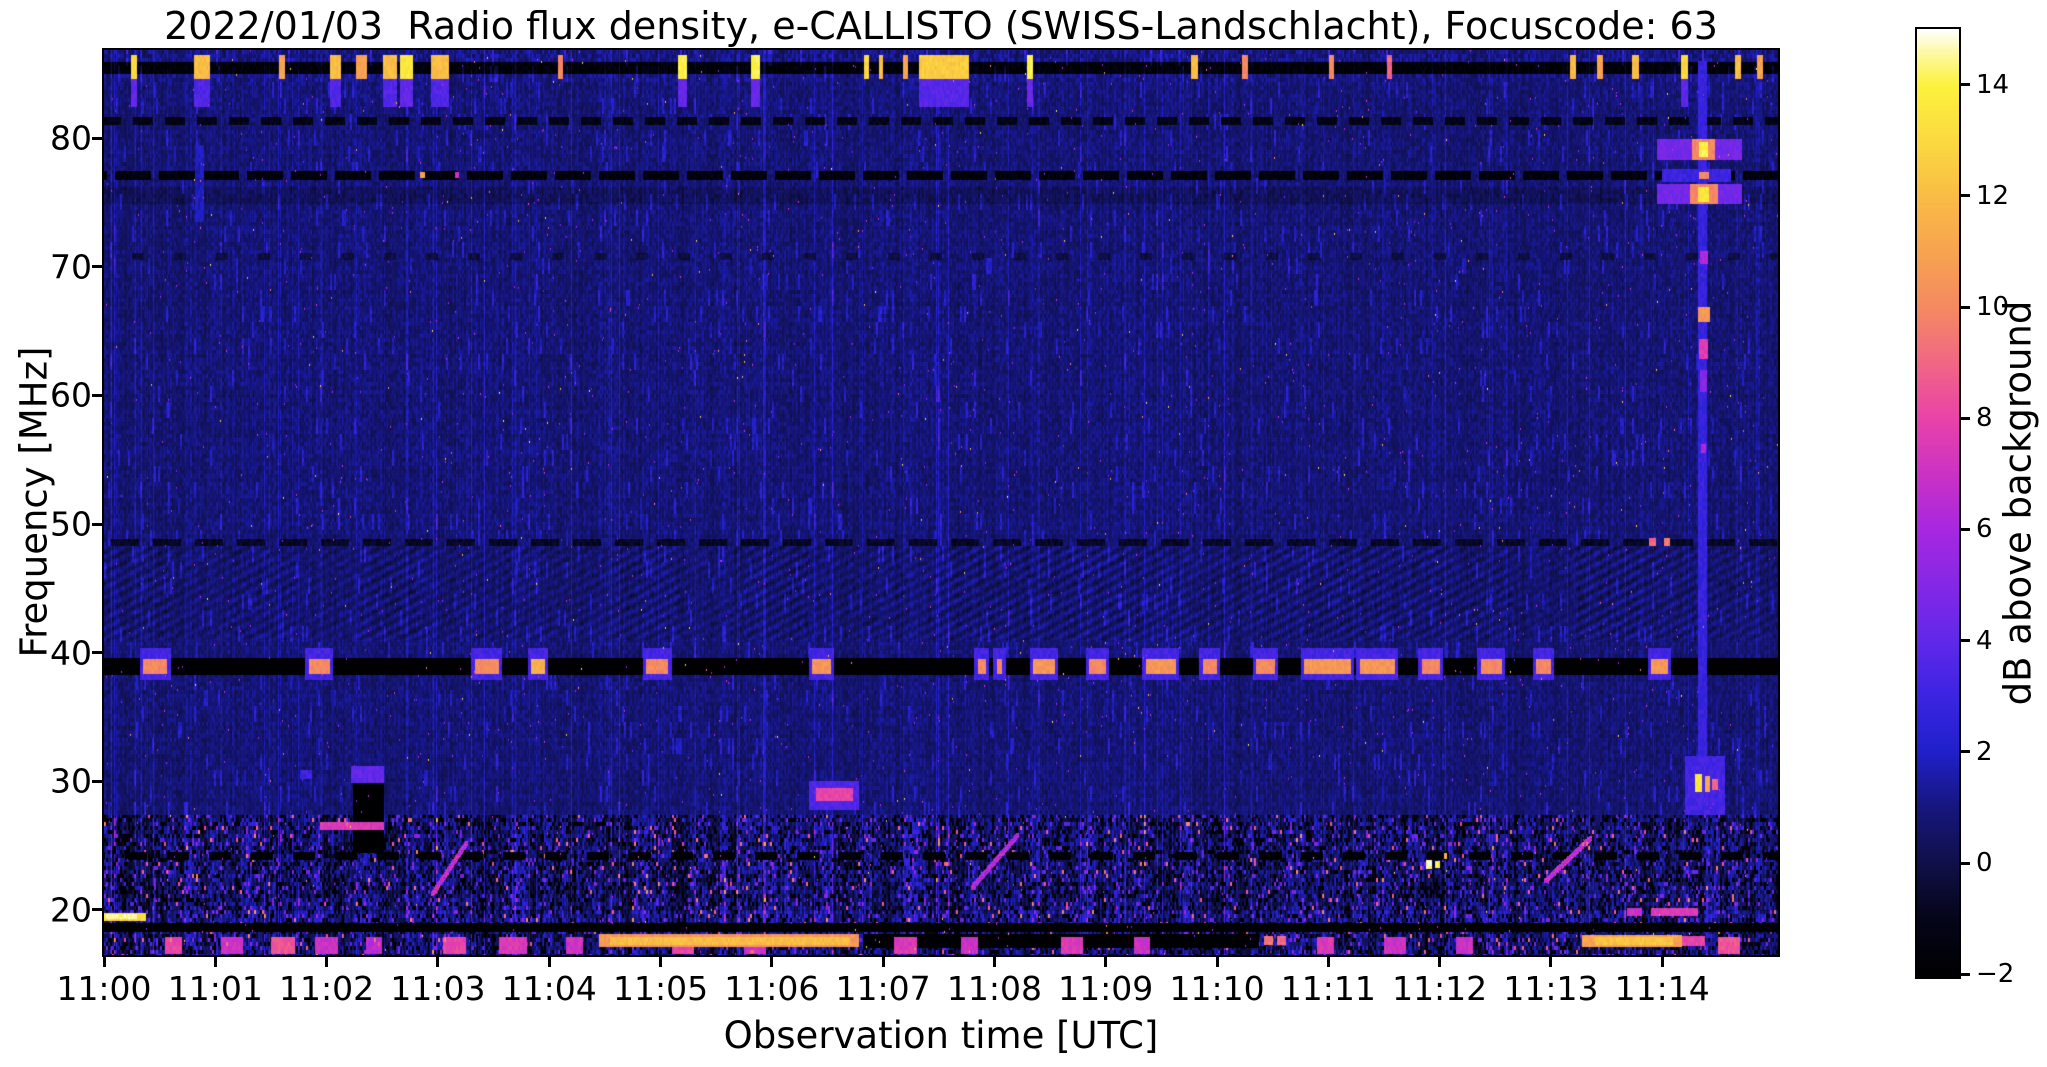 The image size is (2047, 1067). What do you see at coordinates (1984, 863) in the screenshot?
I see `colorbar-tick-label: 0` at bounding box center [1984, 863].